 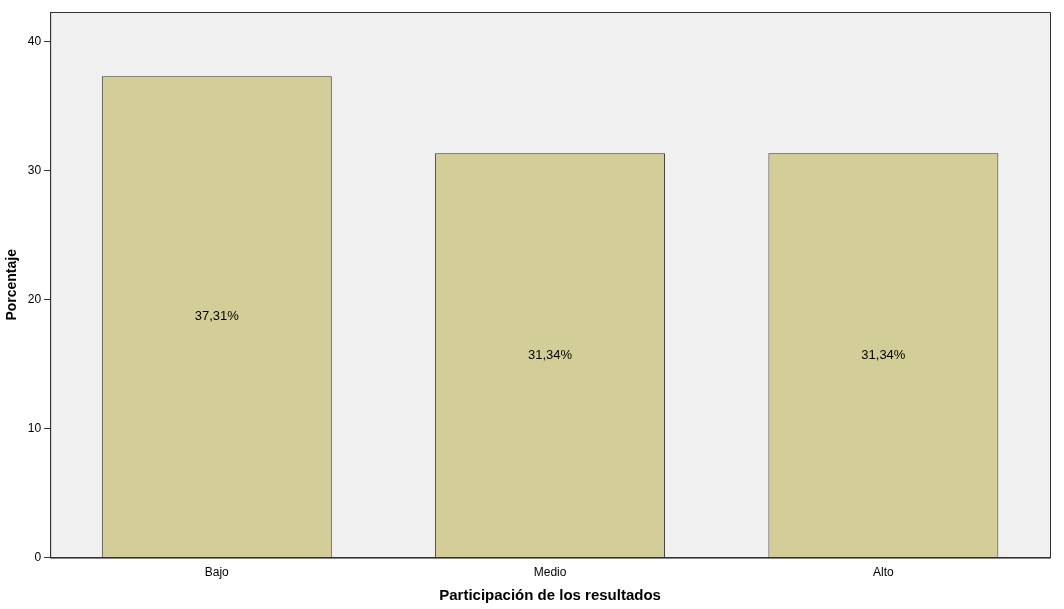 What do you see at coordinates (550, 572) in the screenshot?
I see `x-tick-label: Medio` at bounding box center [550, 572].